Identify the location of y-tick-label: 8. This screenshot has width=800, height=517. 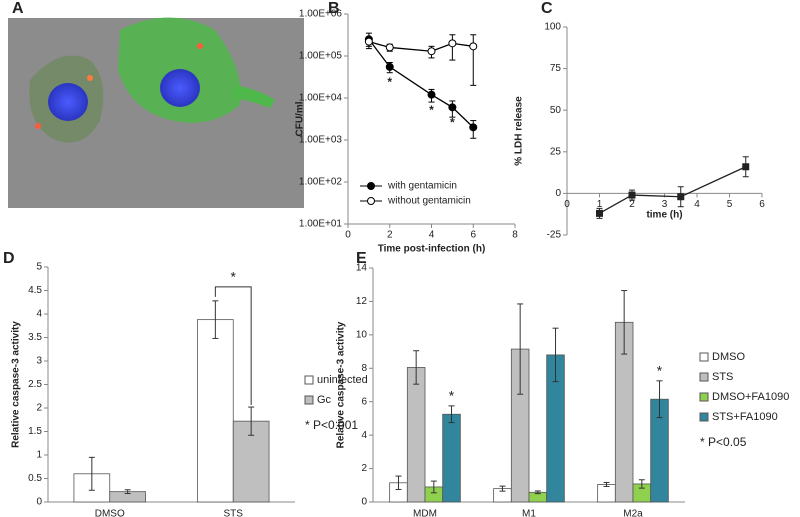
(364, 368).